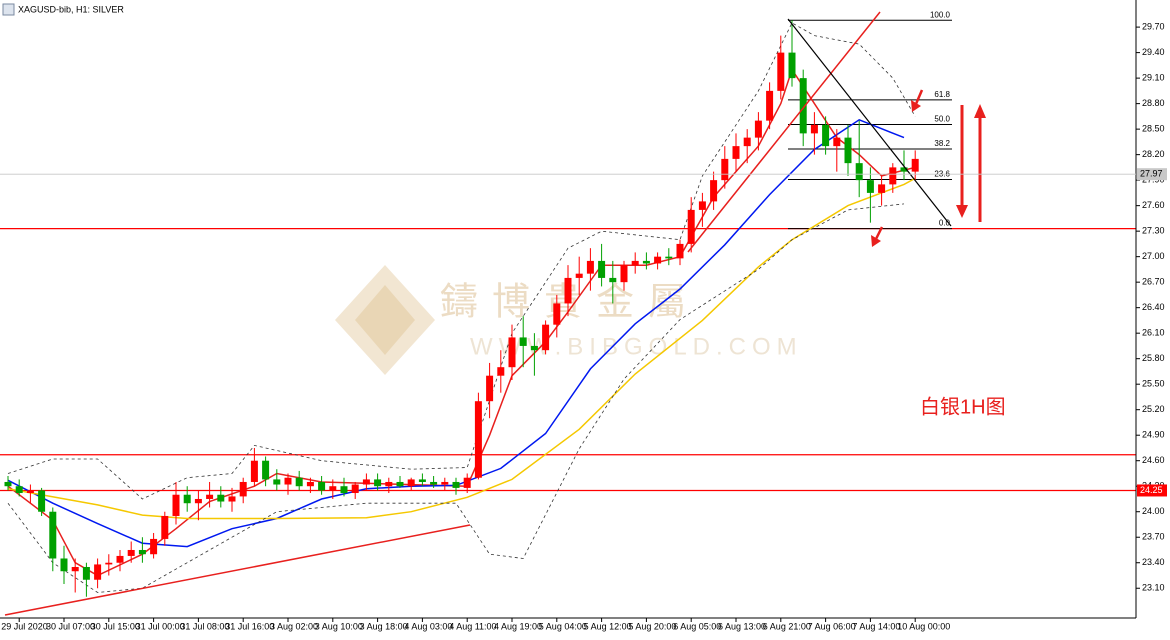 This screenshot has width=1170, height=640. What do you see at coordinates (1153, 231) in the screenshot?
I see `y-tick-label: 27.30` at bounding box center [1153, 231].